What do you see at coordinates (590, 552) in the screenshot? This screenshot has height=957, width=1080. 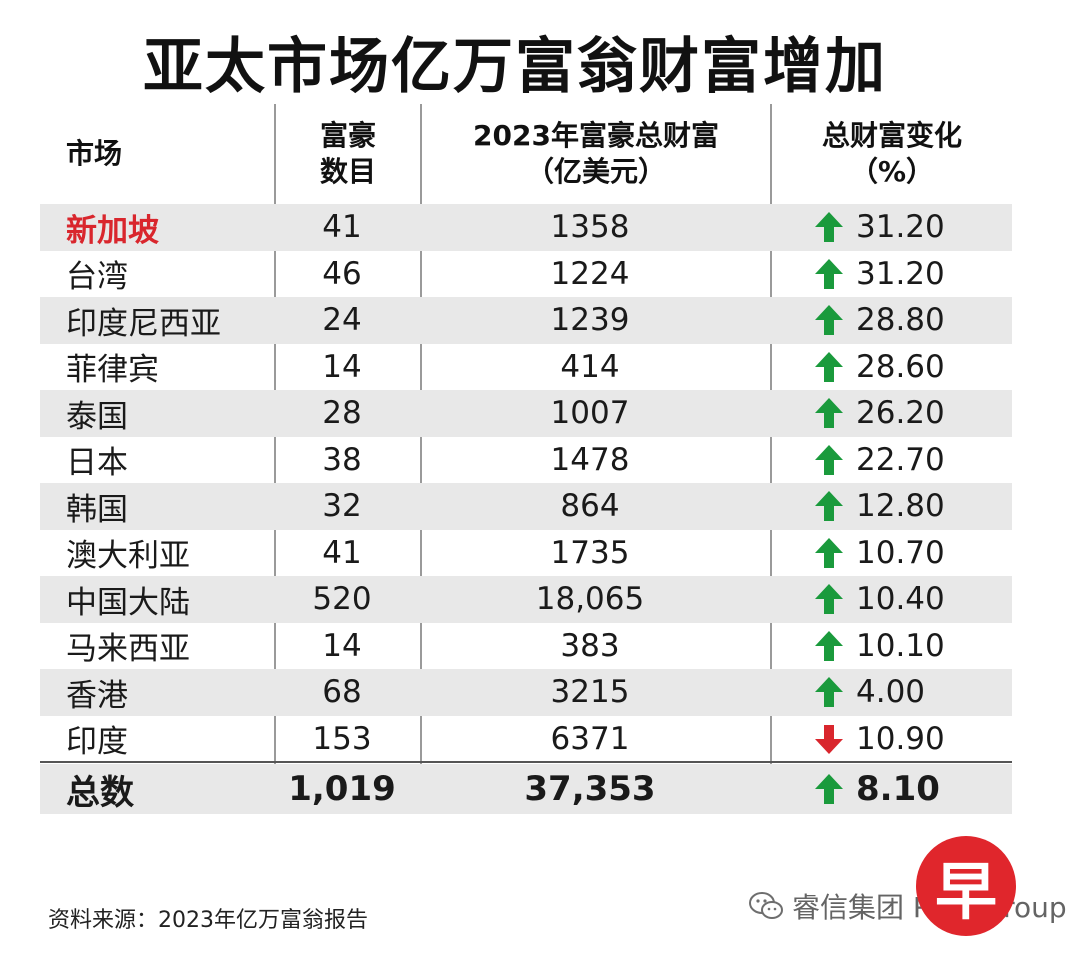 I see `total-wealth-value: 1735` at bounding box center [590, 552].